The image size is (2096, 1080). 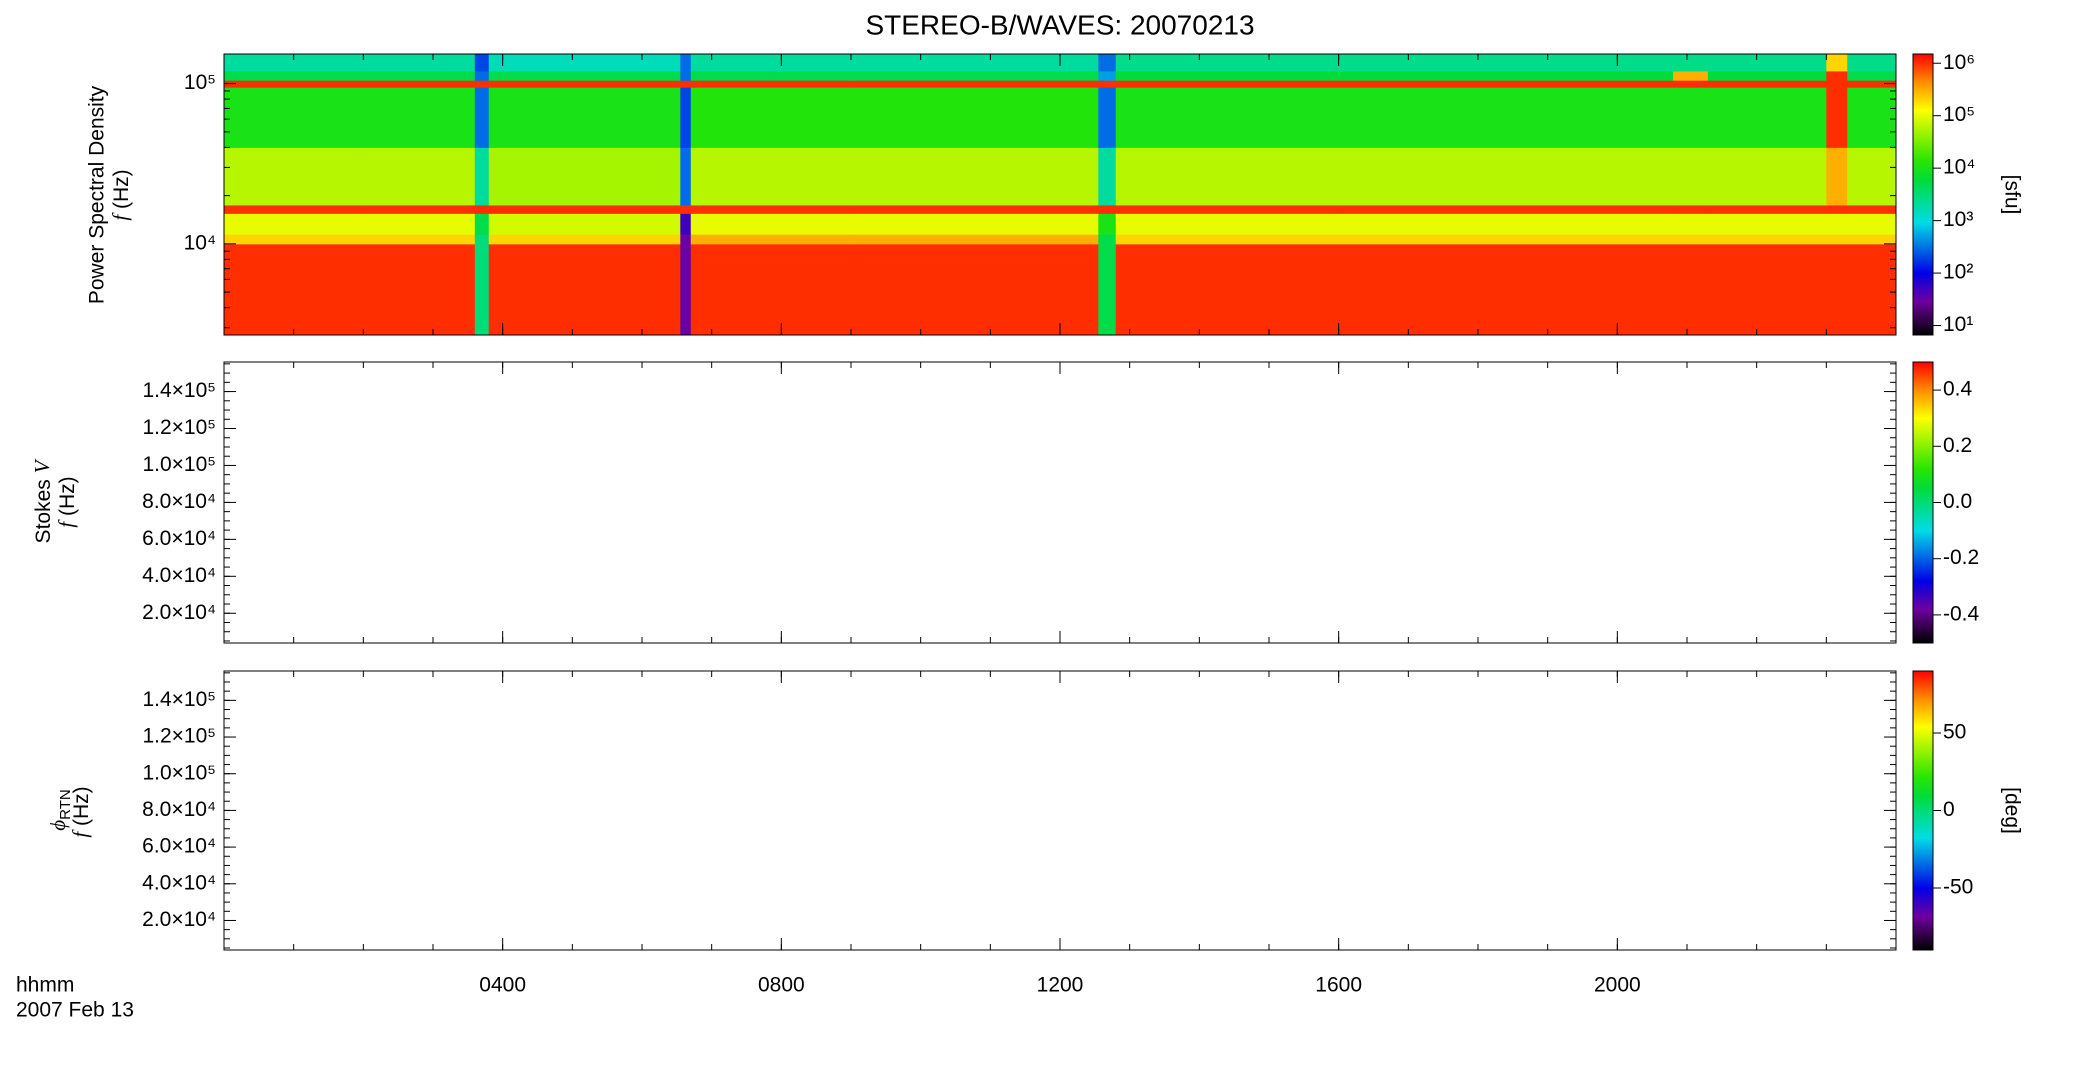 I want to click on colorbar-tick-label: -50, so click(x=1958, y=887).